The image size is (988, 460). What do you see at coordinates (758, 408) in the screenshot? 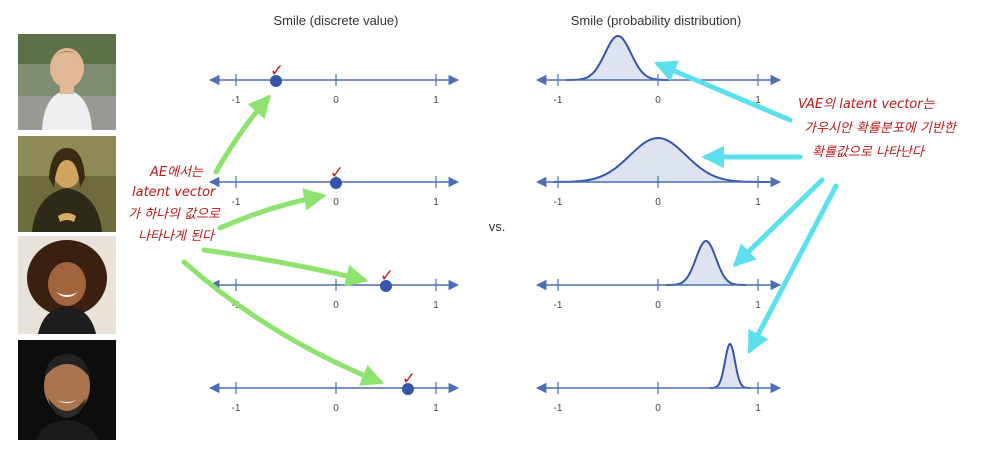
I see `gaussian-row4-tick-label-2: 1` at bounding box center [758, 408].